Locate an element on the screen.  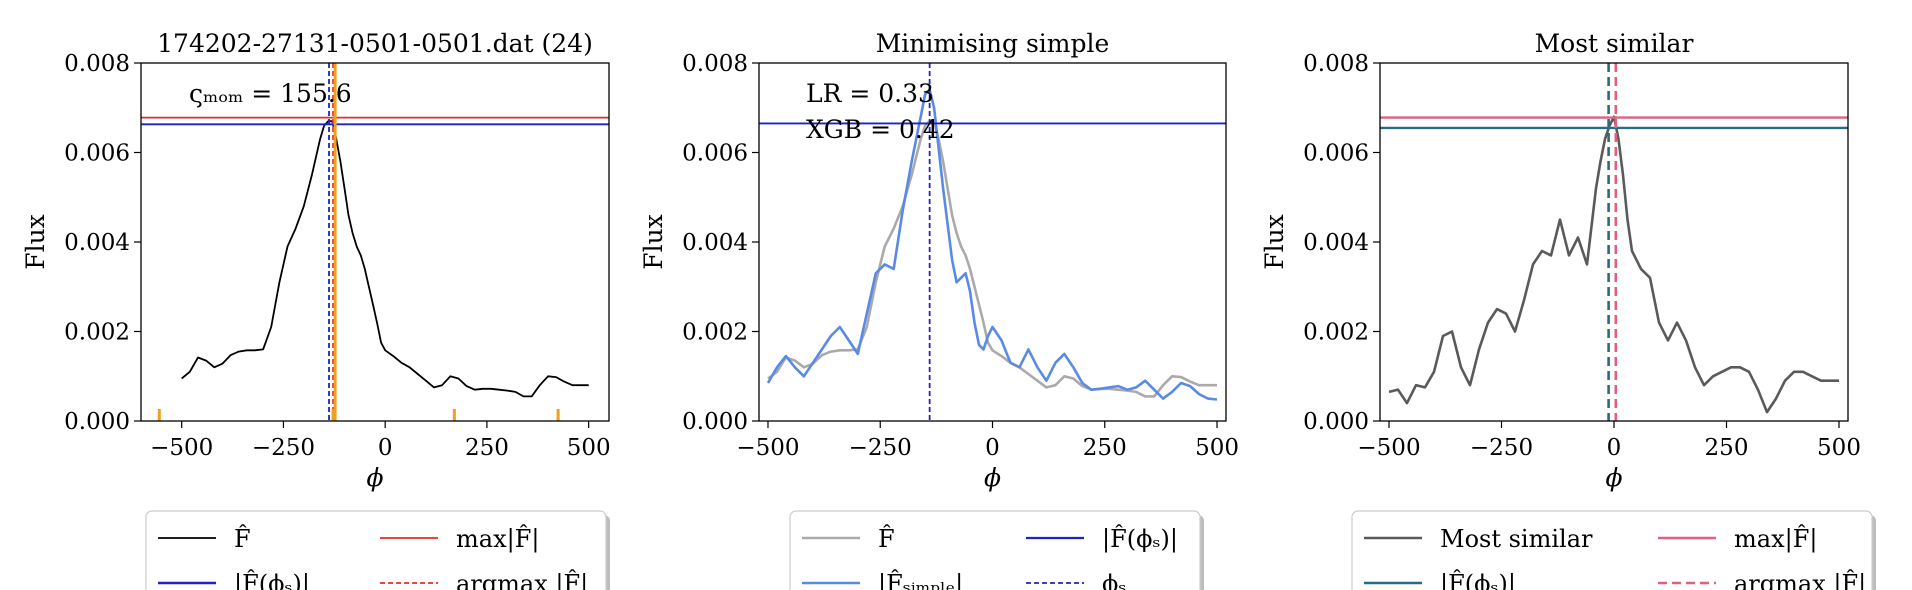
annotation-1: LR = 0.33 is located at coordinates (870, 93).